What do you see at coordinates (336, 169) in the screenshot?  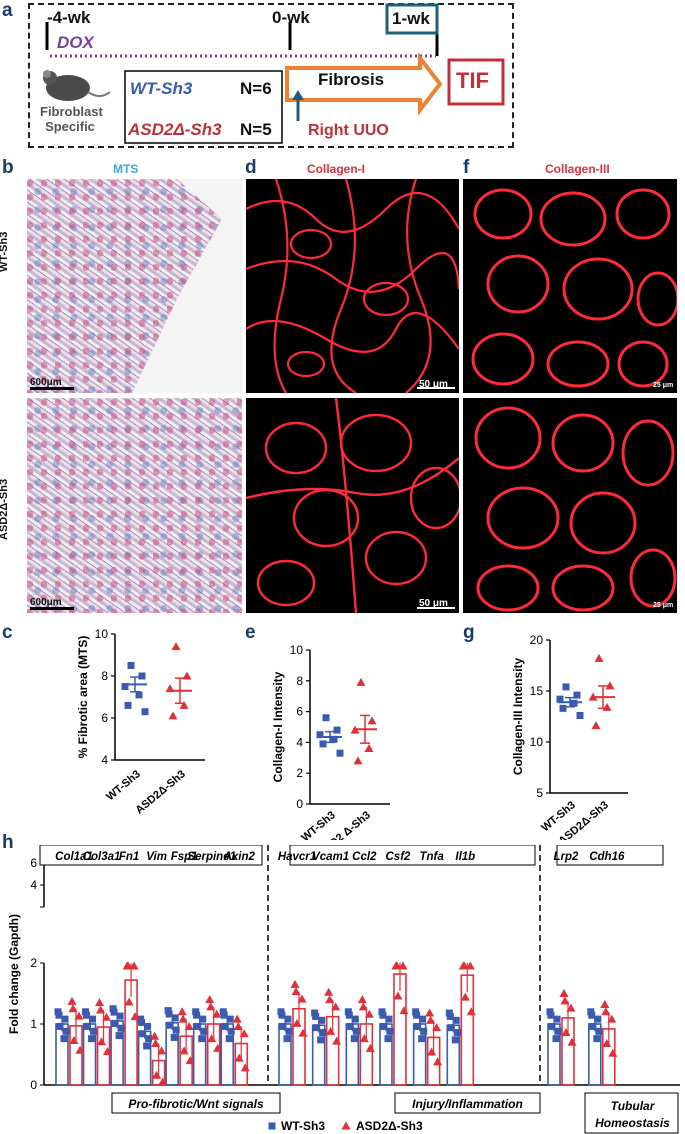 I see `collagen1-title: Collagen-I` at bounding box center [336, 169].